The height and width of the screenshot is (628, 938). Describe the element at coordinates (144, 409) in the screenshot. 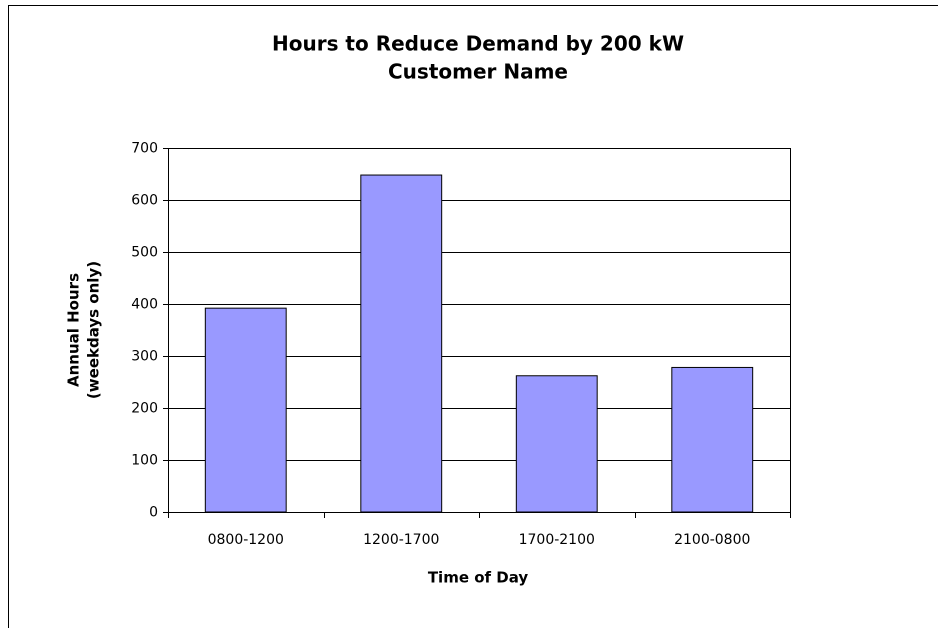

I see `y-tick-label: 200` at that location.